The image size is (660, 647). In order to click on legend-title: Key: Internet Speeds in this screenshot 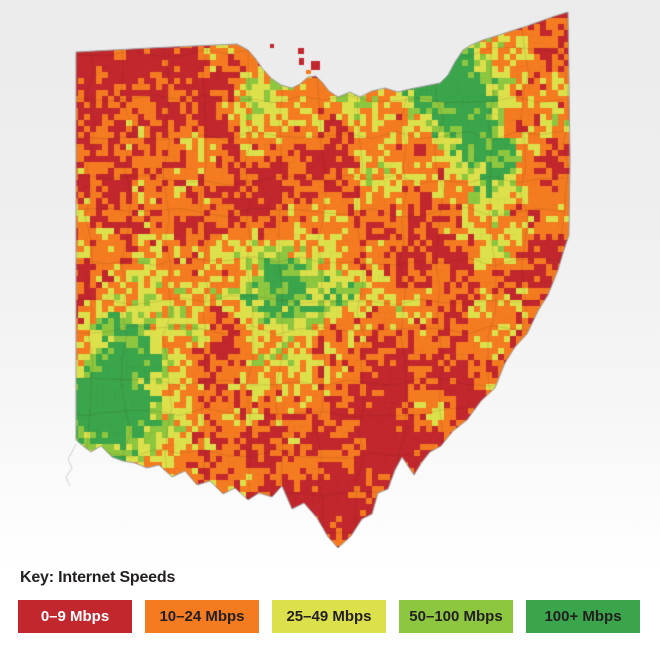, I will do `click(98, 577)`.